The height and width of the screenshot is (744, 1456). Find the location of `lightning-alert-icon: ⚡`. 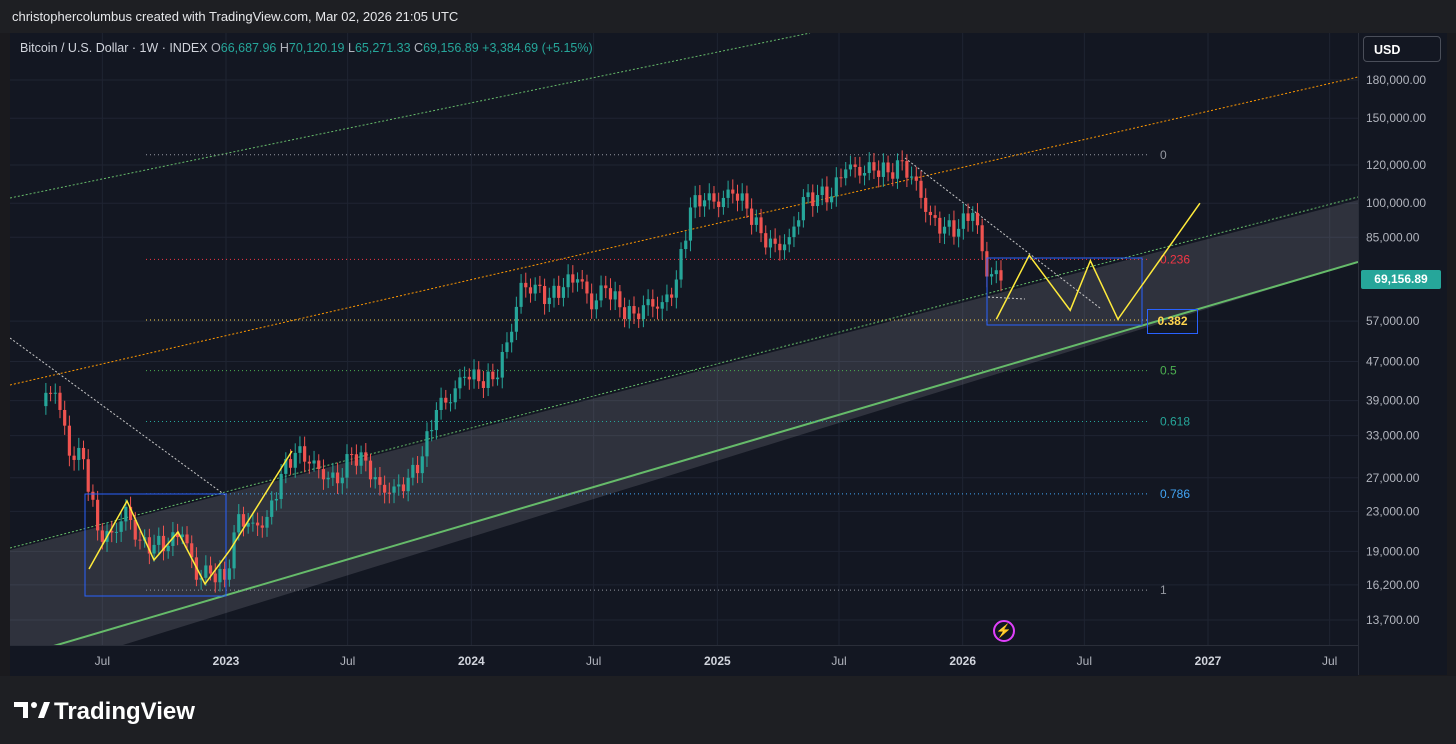

lightning-alert-icon: ⚡ is located at coordinates (1004, 631).